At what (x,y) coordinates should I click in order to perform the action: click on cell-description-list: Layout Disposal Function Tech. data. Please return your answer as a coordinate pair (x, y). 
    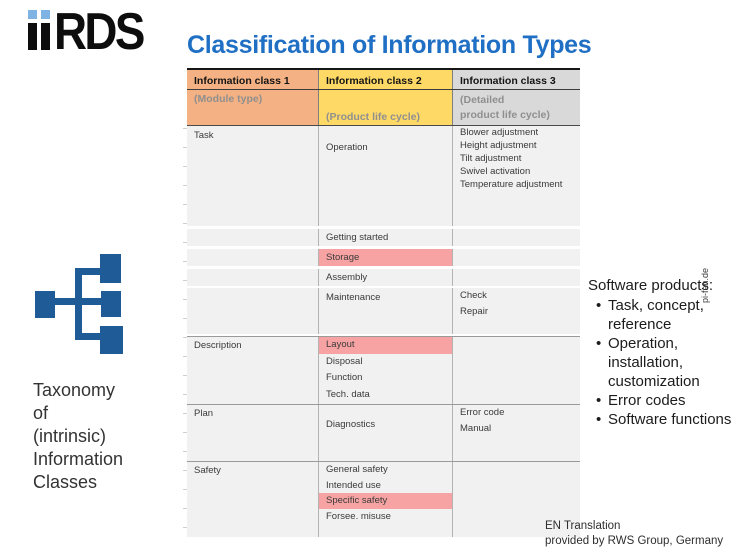
    Looking at the image, I should click on (385, 370).